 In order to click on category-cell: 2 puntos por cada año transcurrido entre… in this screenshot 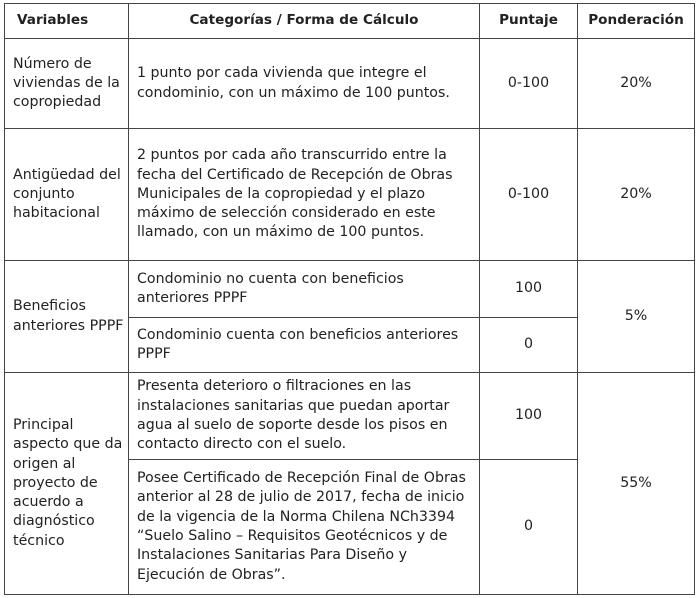, I will do `click(304, 194)`.